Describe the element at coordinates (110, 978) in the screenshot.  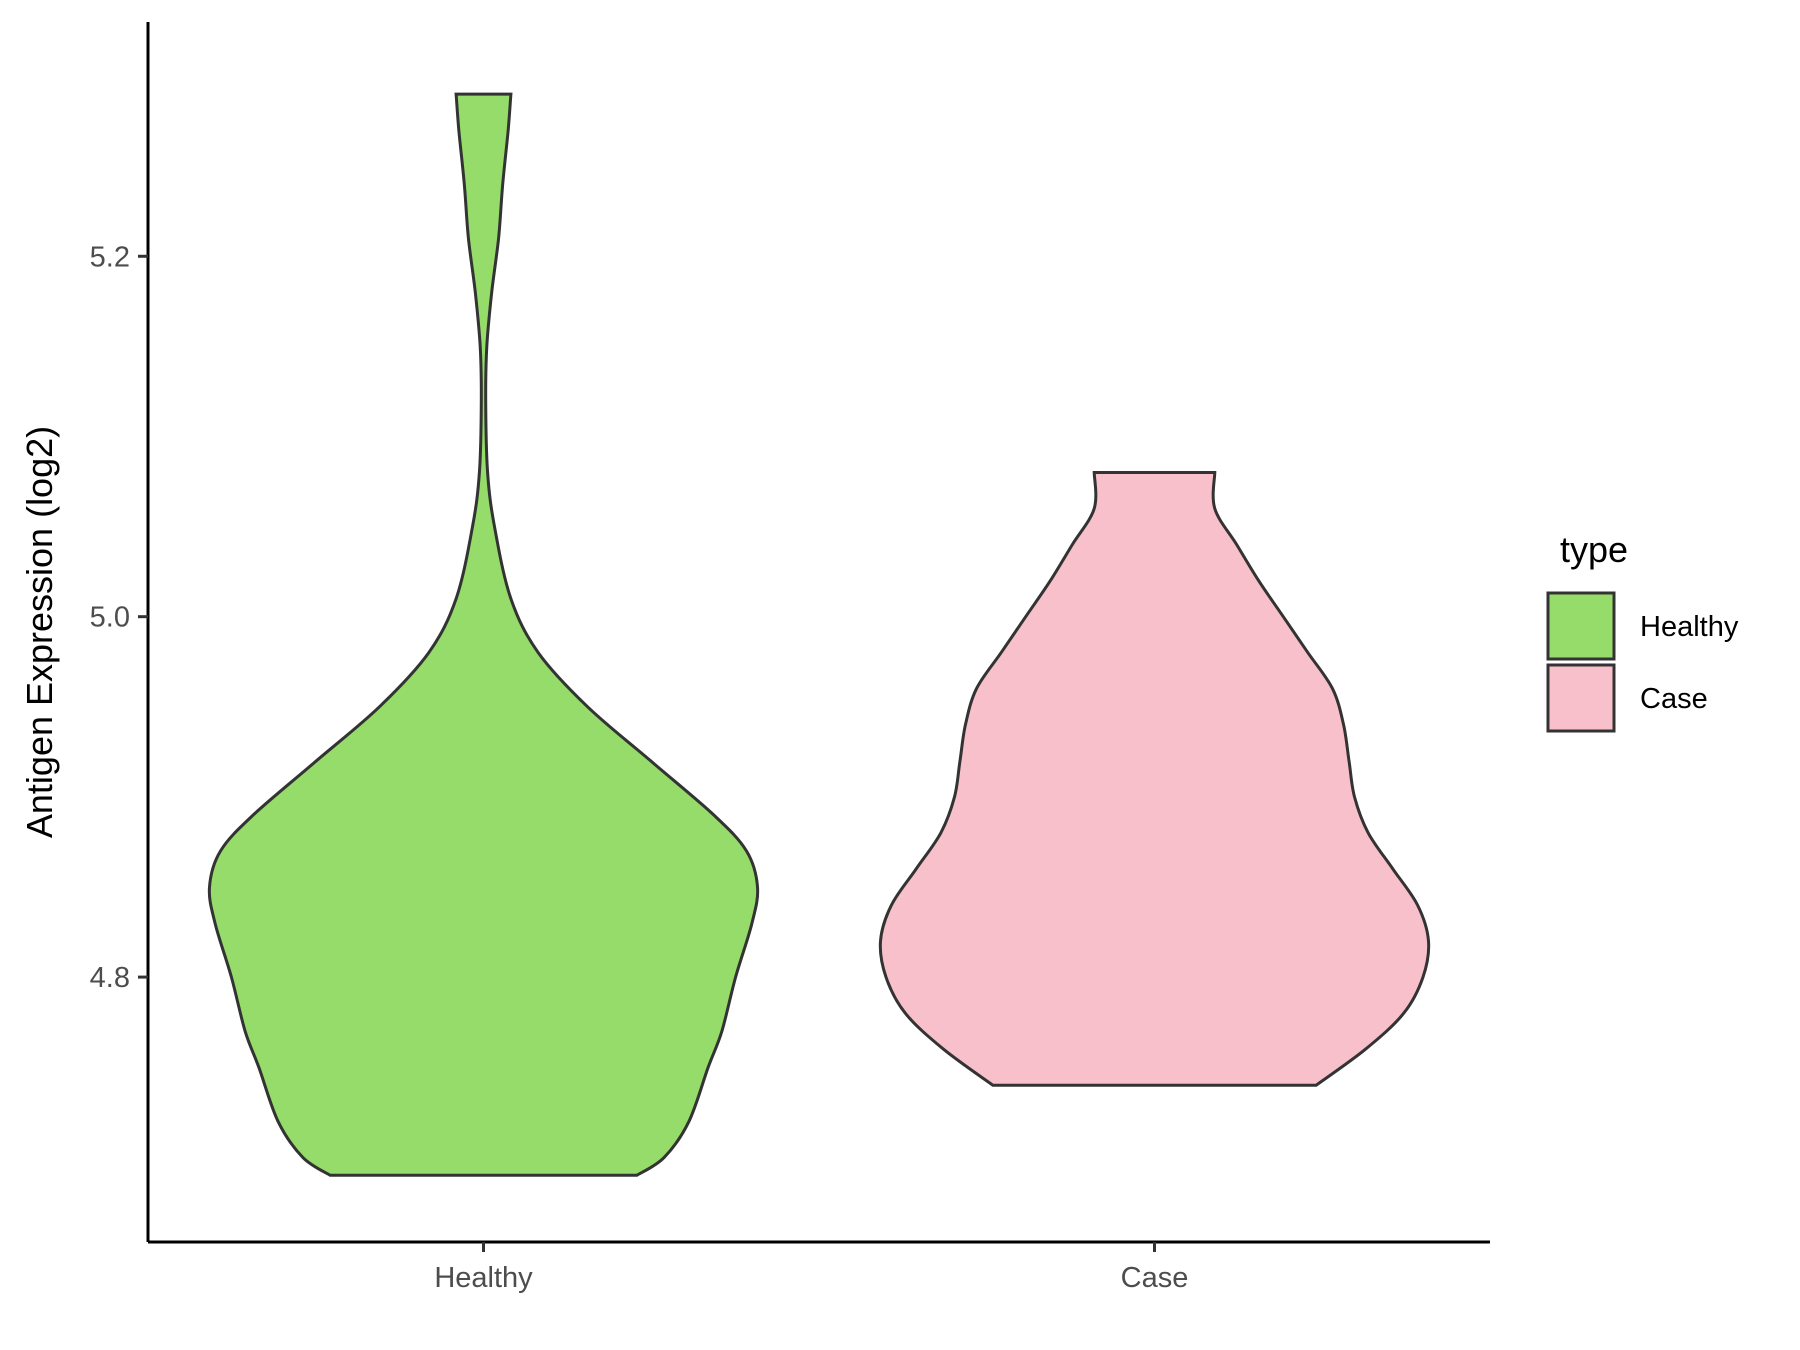
I see `y-tick-label: 4.8` at that location.